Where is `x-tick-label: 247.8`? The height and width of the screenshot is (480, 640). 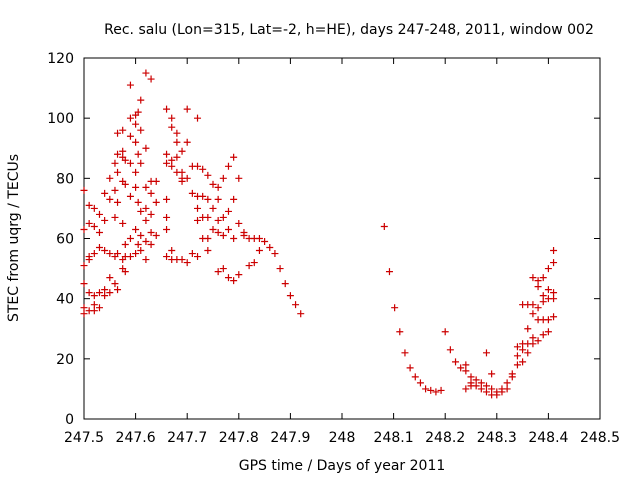
x-tick-label: 247.8 is located at coordinates (239, 438).